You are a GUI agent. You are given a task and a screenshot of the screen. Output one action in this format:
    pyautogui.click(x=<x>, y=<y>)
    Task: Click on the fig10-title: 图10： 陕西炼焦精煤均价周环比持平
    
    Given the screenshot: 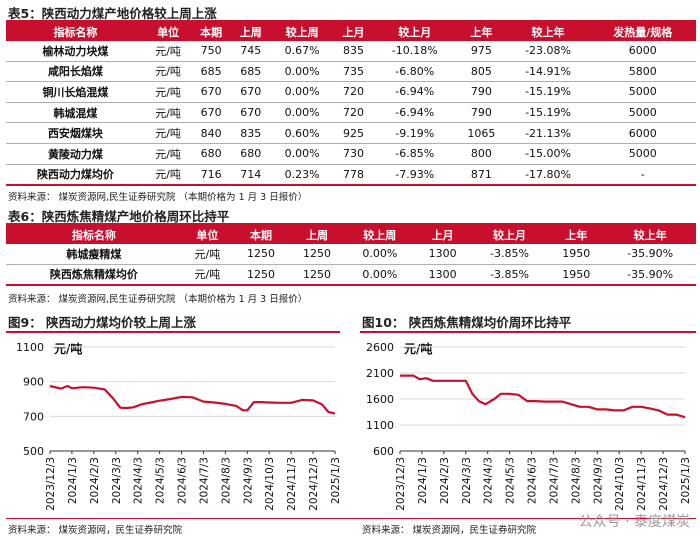 What is the action you would take?
    pyautogui.click(x=467, y=322)
    